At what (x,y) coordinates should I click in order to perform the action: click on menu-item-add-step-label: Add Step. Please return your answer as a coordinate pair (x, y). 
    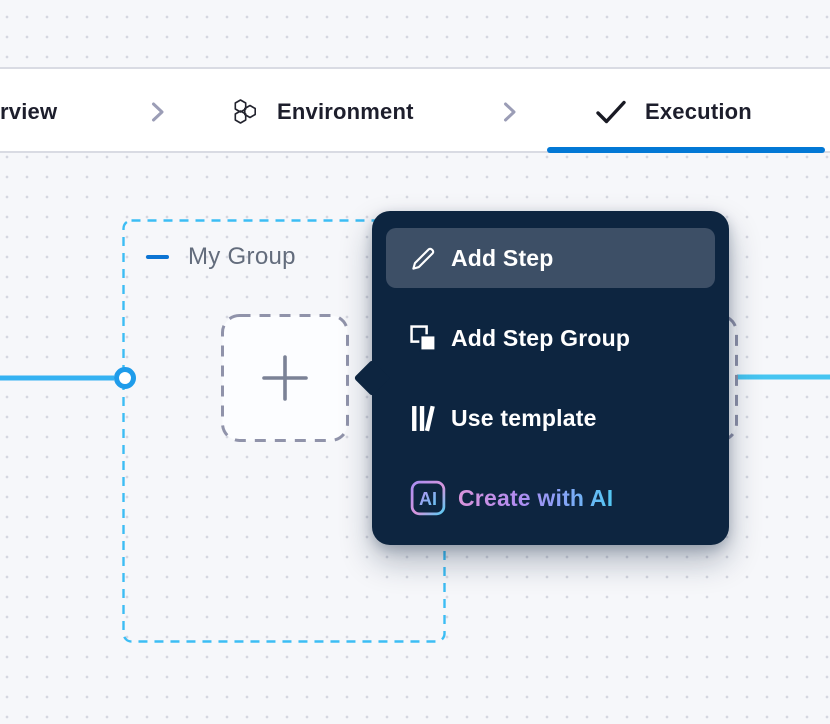
    Looking at the image, I should click on (502, 257).